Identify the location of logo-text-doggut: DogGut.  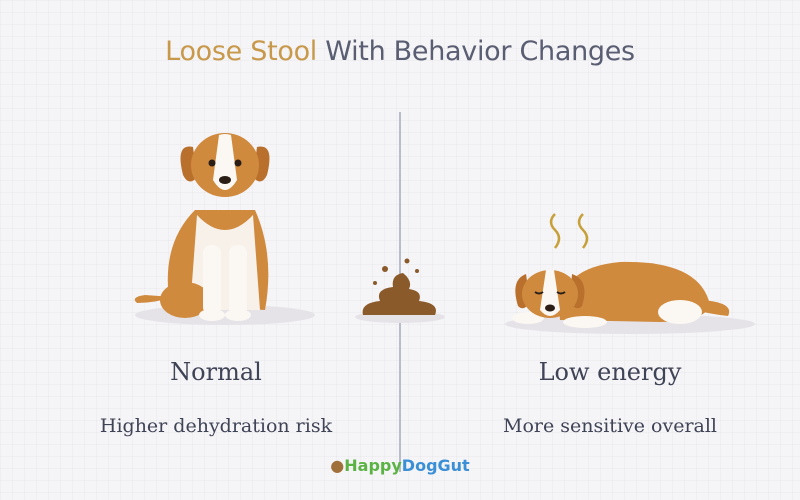
(435, 465).